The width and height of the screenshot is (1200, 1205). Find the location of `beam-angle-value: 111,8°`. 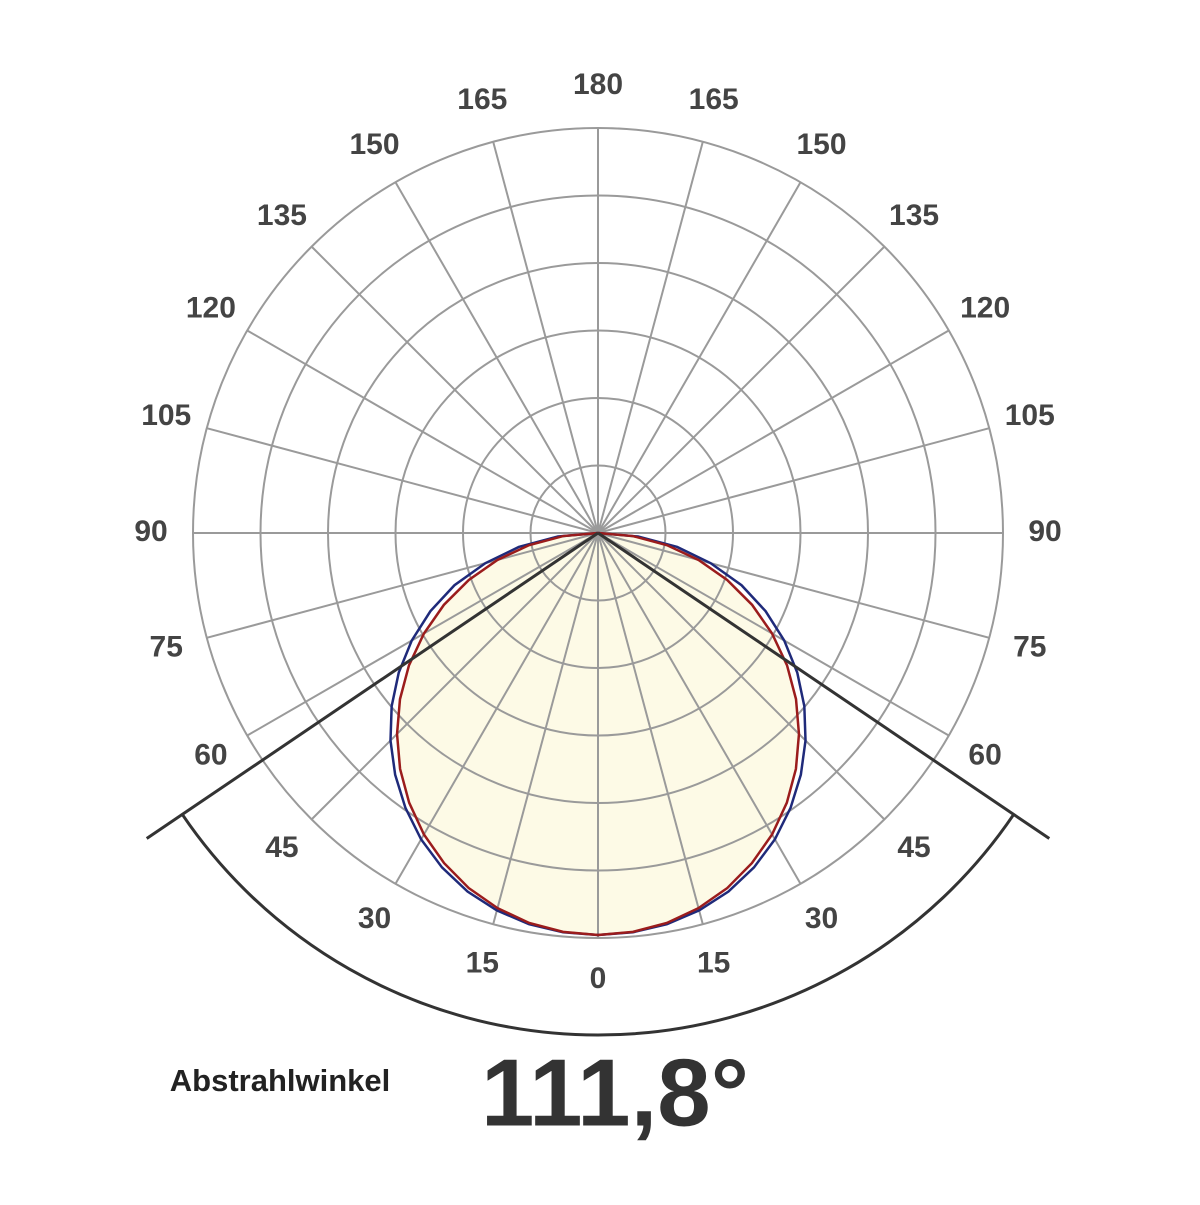

beam-angle-value: 111,8° is located at coordinates (615, 1092).